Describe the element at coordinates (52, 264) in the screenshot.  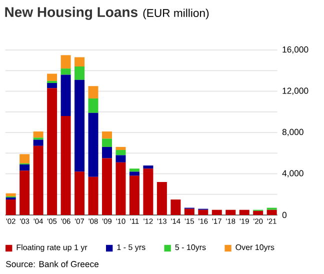
I see `source-note: Source: Bank of Greece` at that location.